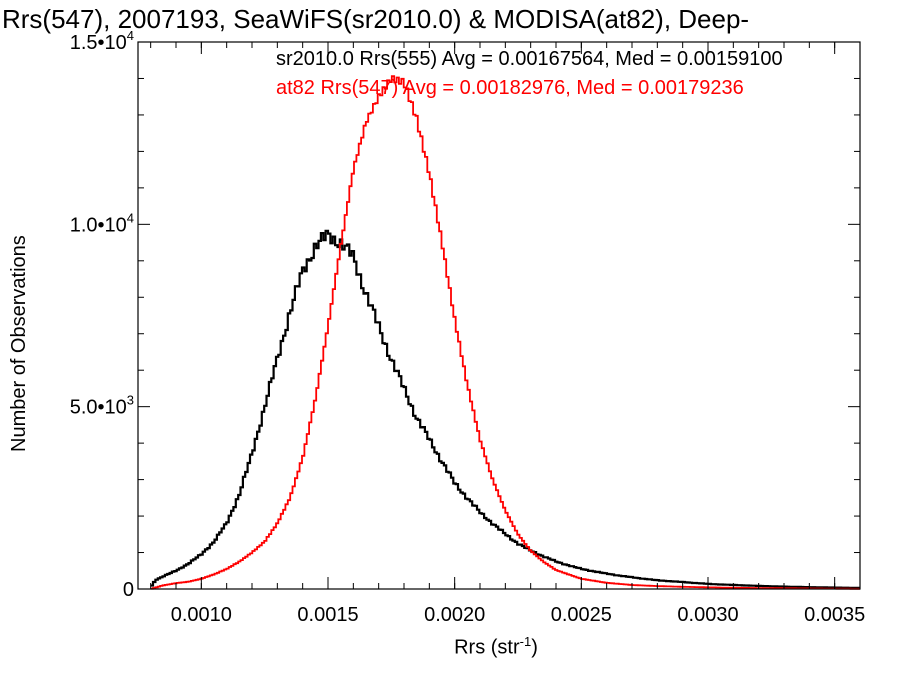  What do you see at coordinates (534, 647) in the screenshot?
I see `x-axis-label-suffix: )` at bounding box center [534, 647].